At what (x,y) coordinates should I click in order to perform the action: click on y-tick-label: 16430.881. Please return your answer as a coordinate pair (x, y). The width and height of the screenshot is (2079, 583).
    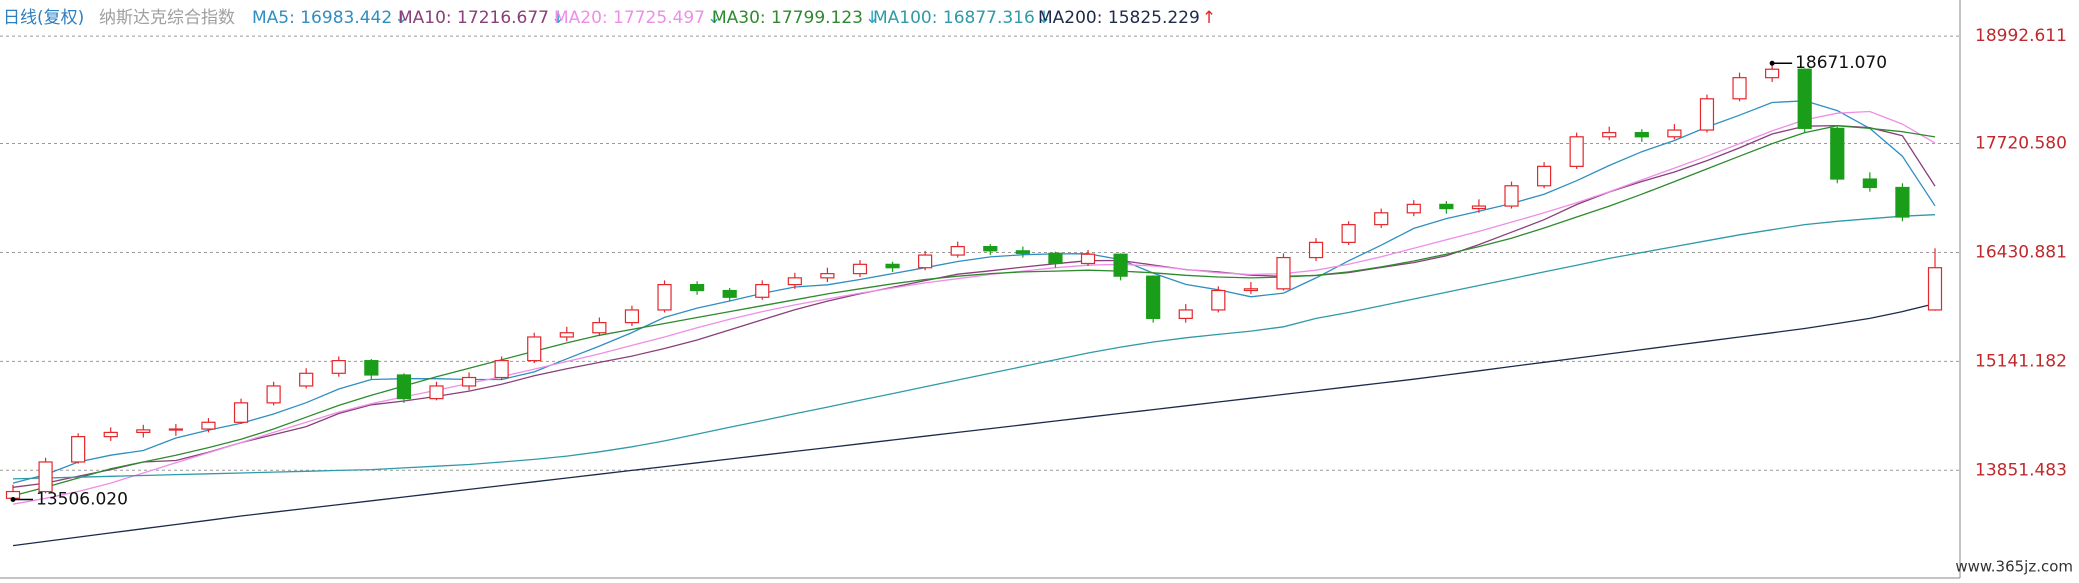
    Looking at the image, I should click on (2021, 252).